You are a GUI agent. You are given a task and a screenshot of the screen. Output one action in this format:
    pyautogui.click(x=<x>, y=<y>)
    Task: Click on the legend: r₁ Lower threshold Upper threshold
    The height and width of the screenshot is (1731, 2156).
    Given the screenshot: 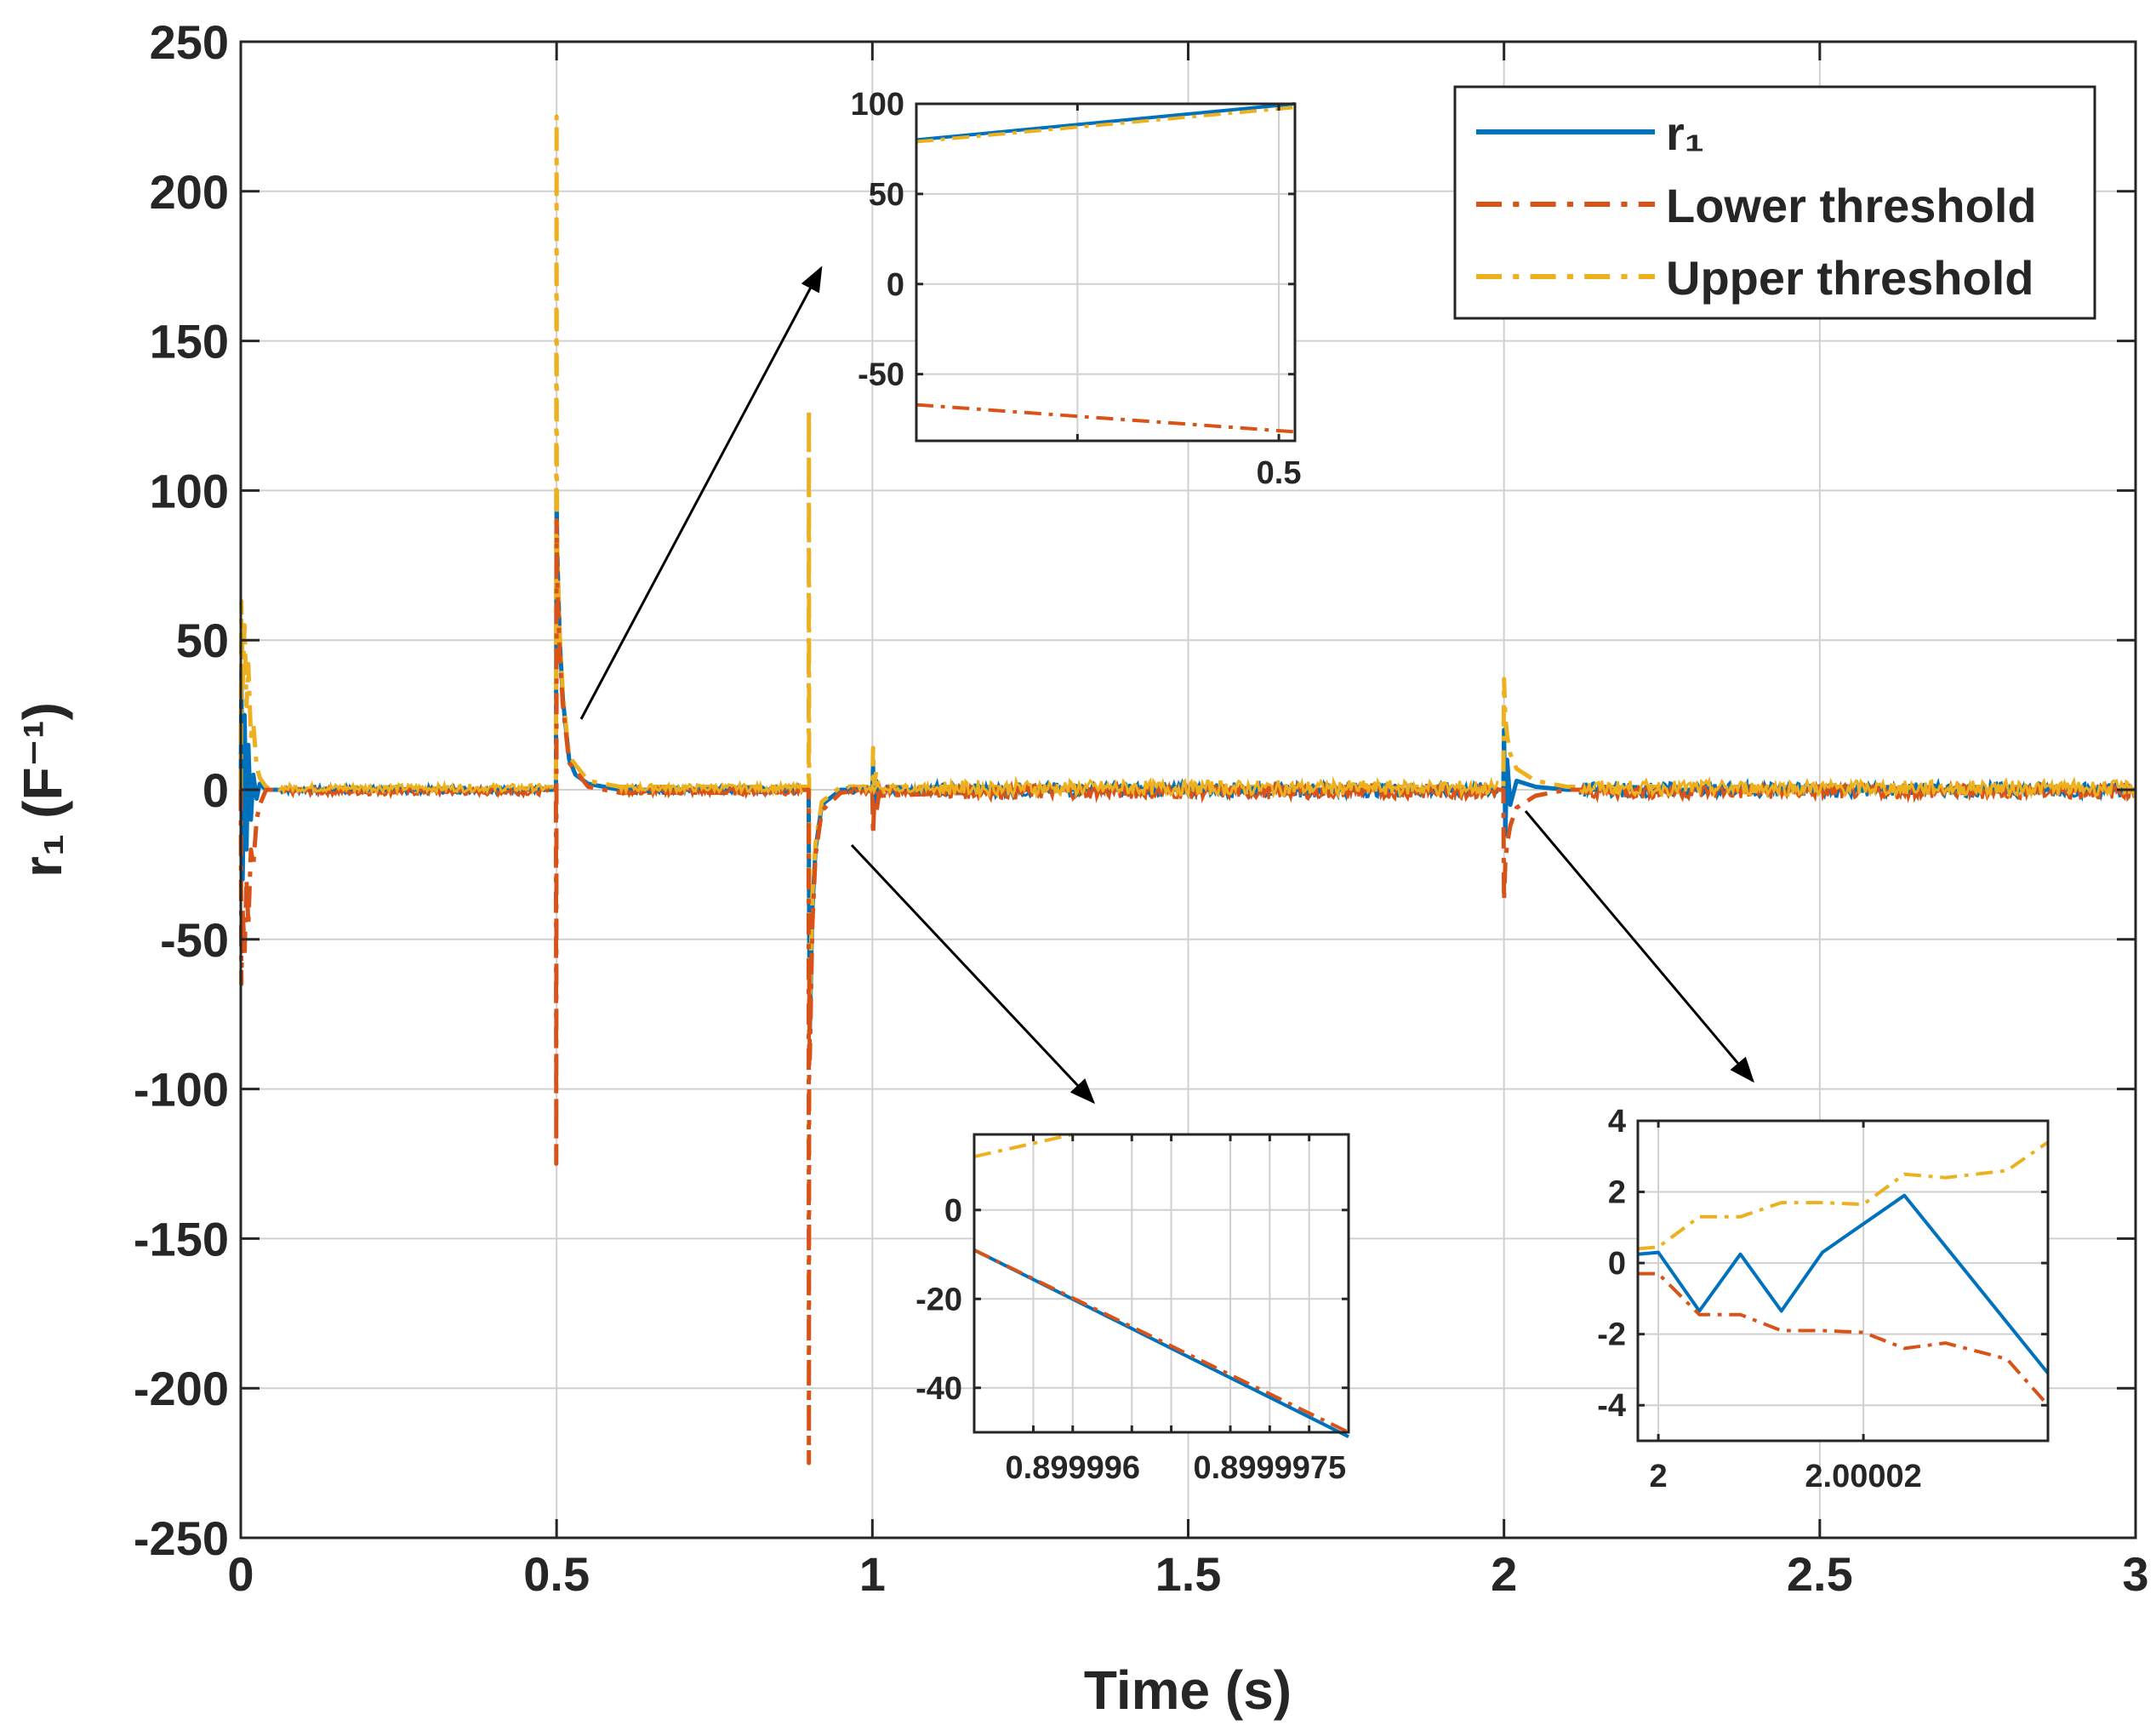 What is the action you would take?
    pyautogui.click(x=1775, y=202)
    